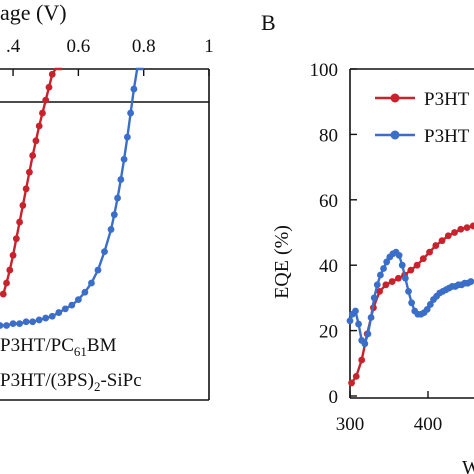 This screenshot has height=474, width=474. I want to click on eqe-x-tick-label: 300, so click(350, 424).